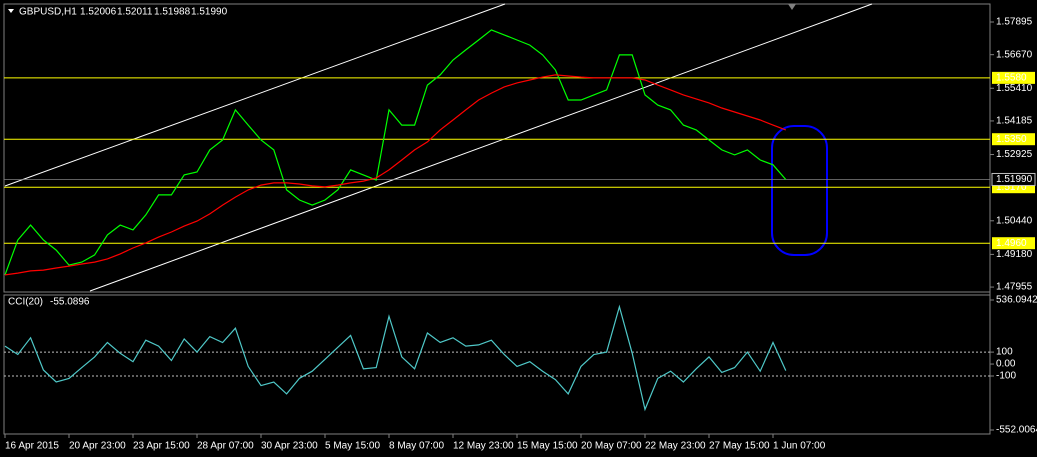 The width and height of the screenshot is (1037, 457). Describe the element at coordinates (1014, 121) in the screenshot. I see `y-tick-label: 1.54185` at that location.